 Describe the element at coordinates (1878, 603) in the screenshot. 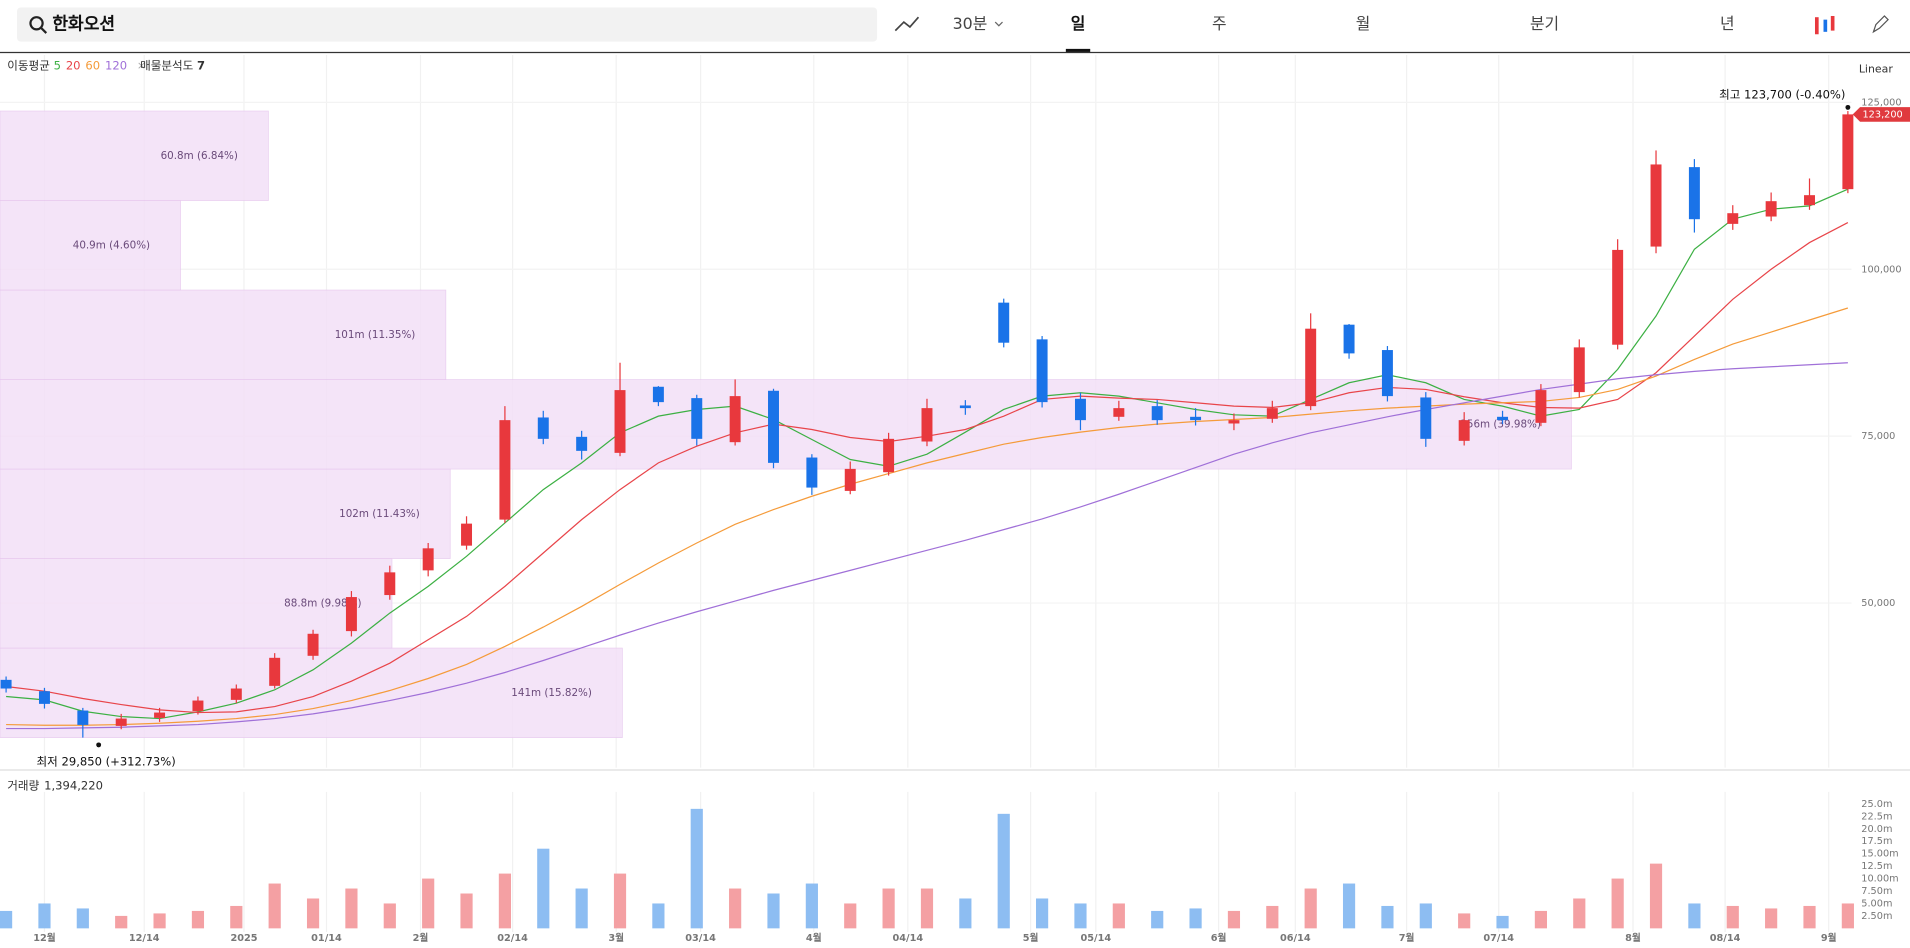

I see `y-tick-label: 50,000` at that location.